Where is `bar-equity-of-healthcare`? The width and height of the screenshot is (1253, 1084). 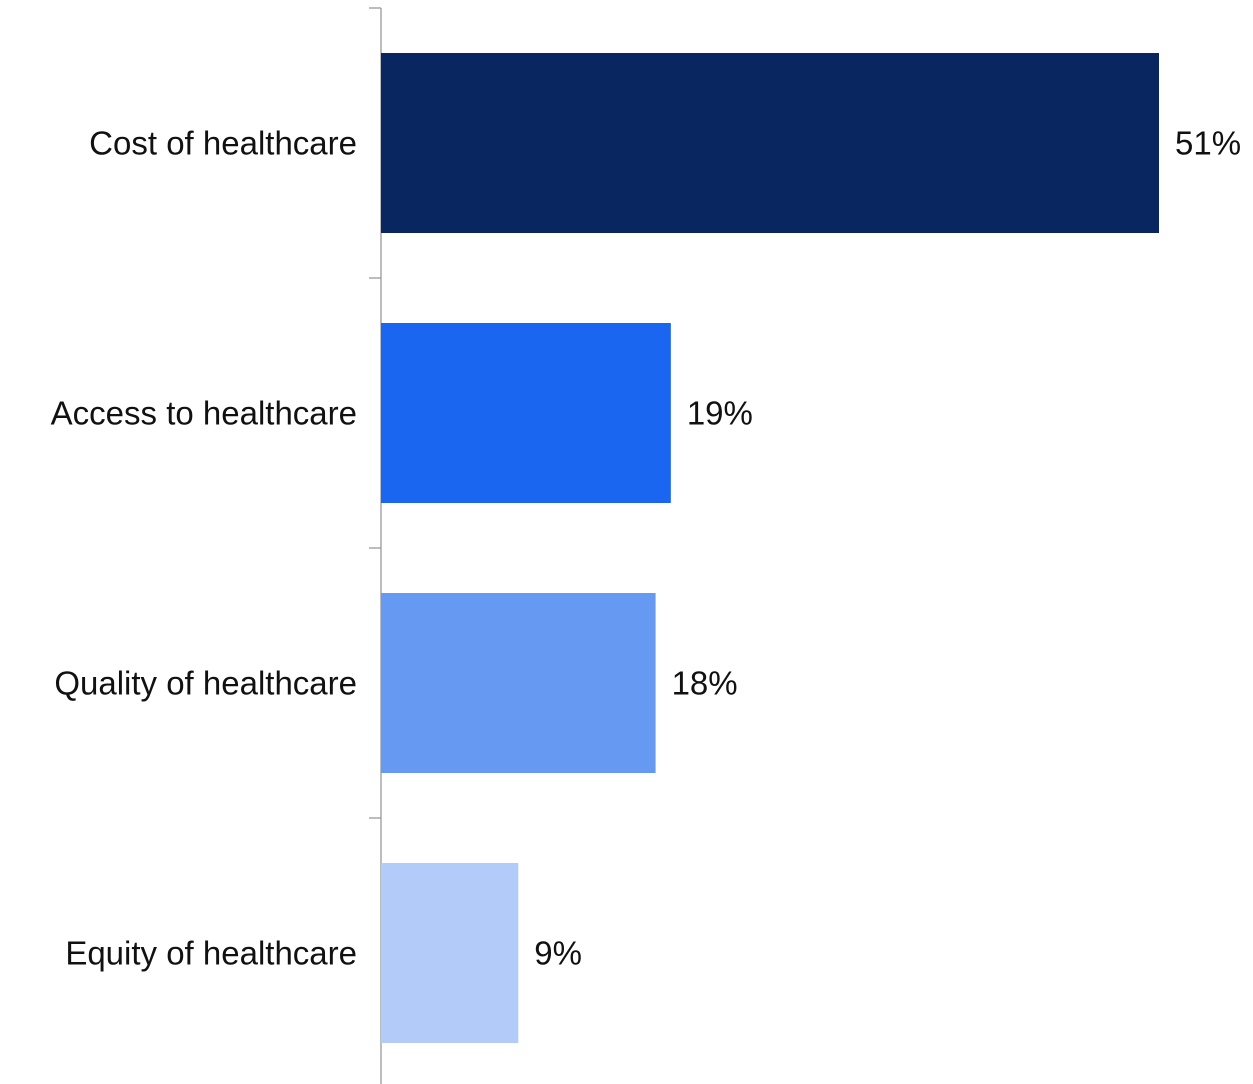 bar-equity-of-healthcare is located at coordinates (450, 953).